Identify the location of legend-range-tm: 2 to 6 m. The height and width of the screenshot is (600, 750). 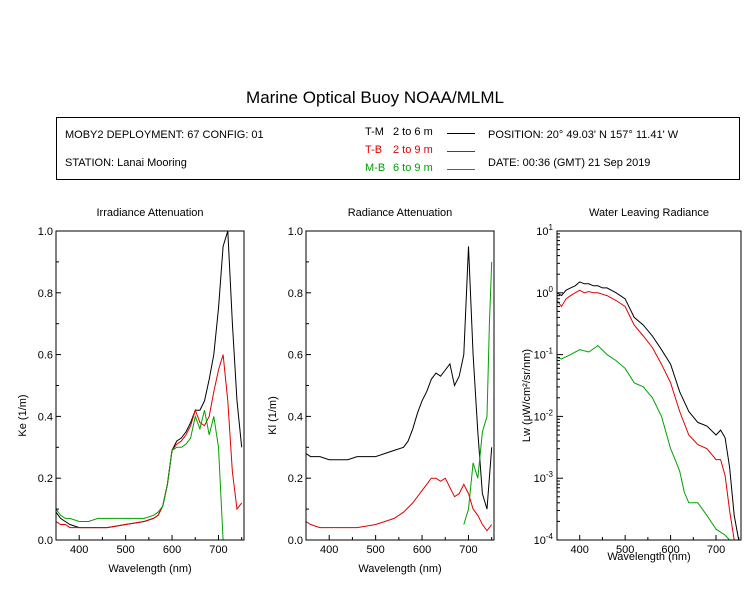
(413, 132).